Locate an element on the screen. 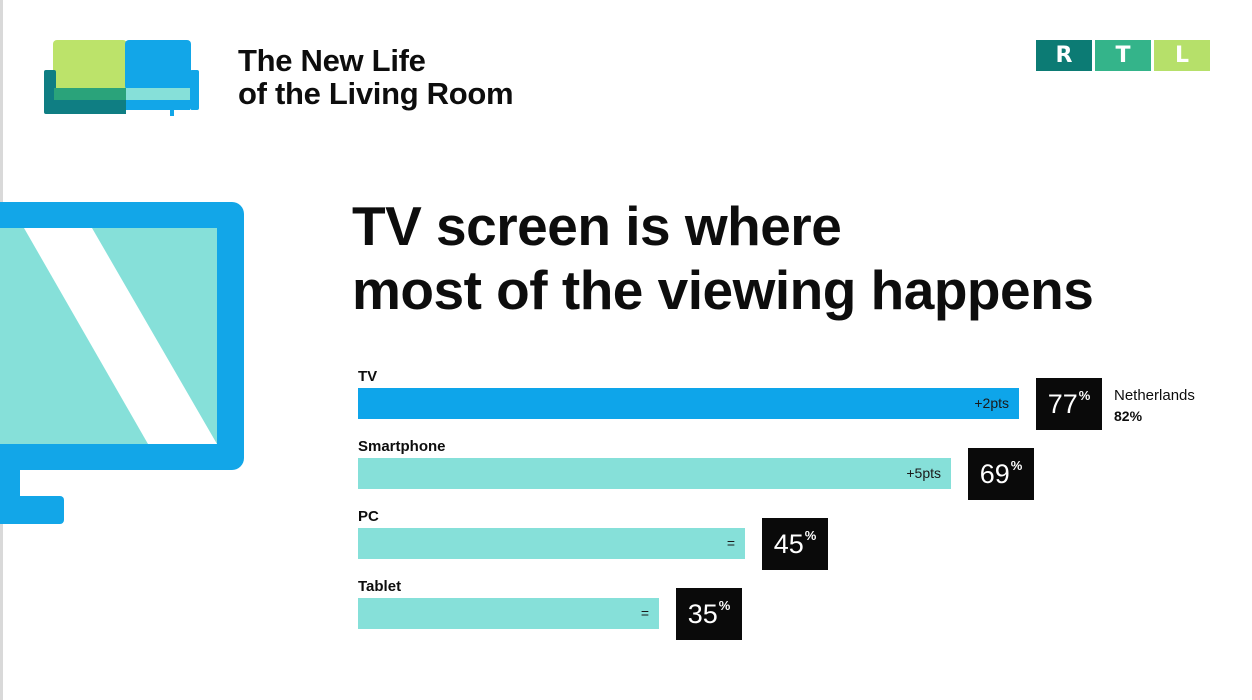  value-number: 69 is located at coordinates (994, 473).